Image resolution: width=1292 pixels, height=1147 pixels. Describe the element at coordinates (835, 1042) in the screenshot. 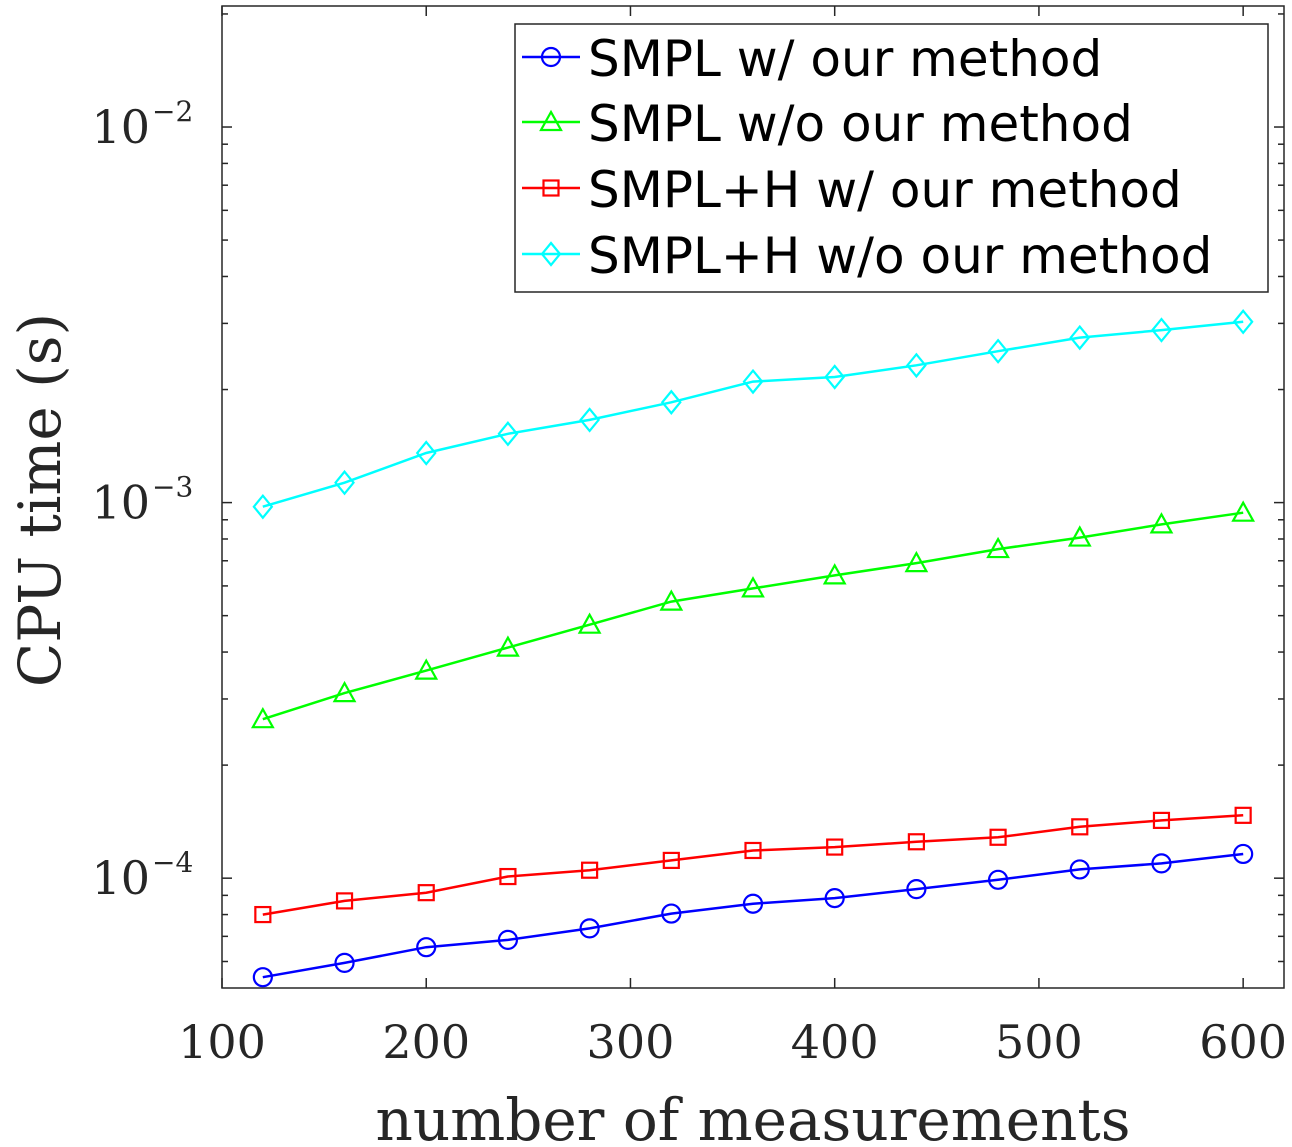

I see `x-tick-label: 400` at that location.